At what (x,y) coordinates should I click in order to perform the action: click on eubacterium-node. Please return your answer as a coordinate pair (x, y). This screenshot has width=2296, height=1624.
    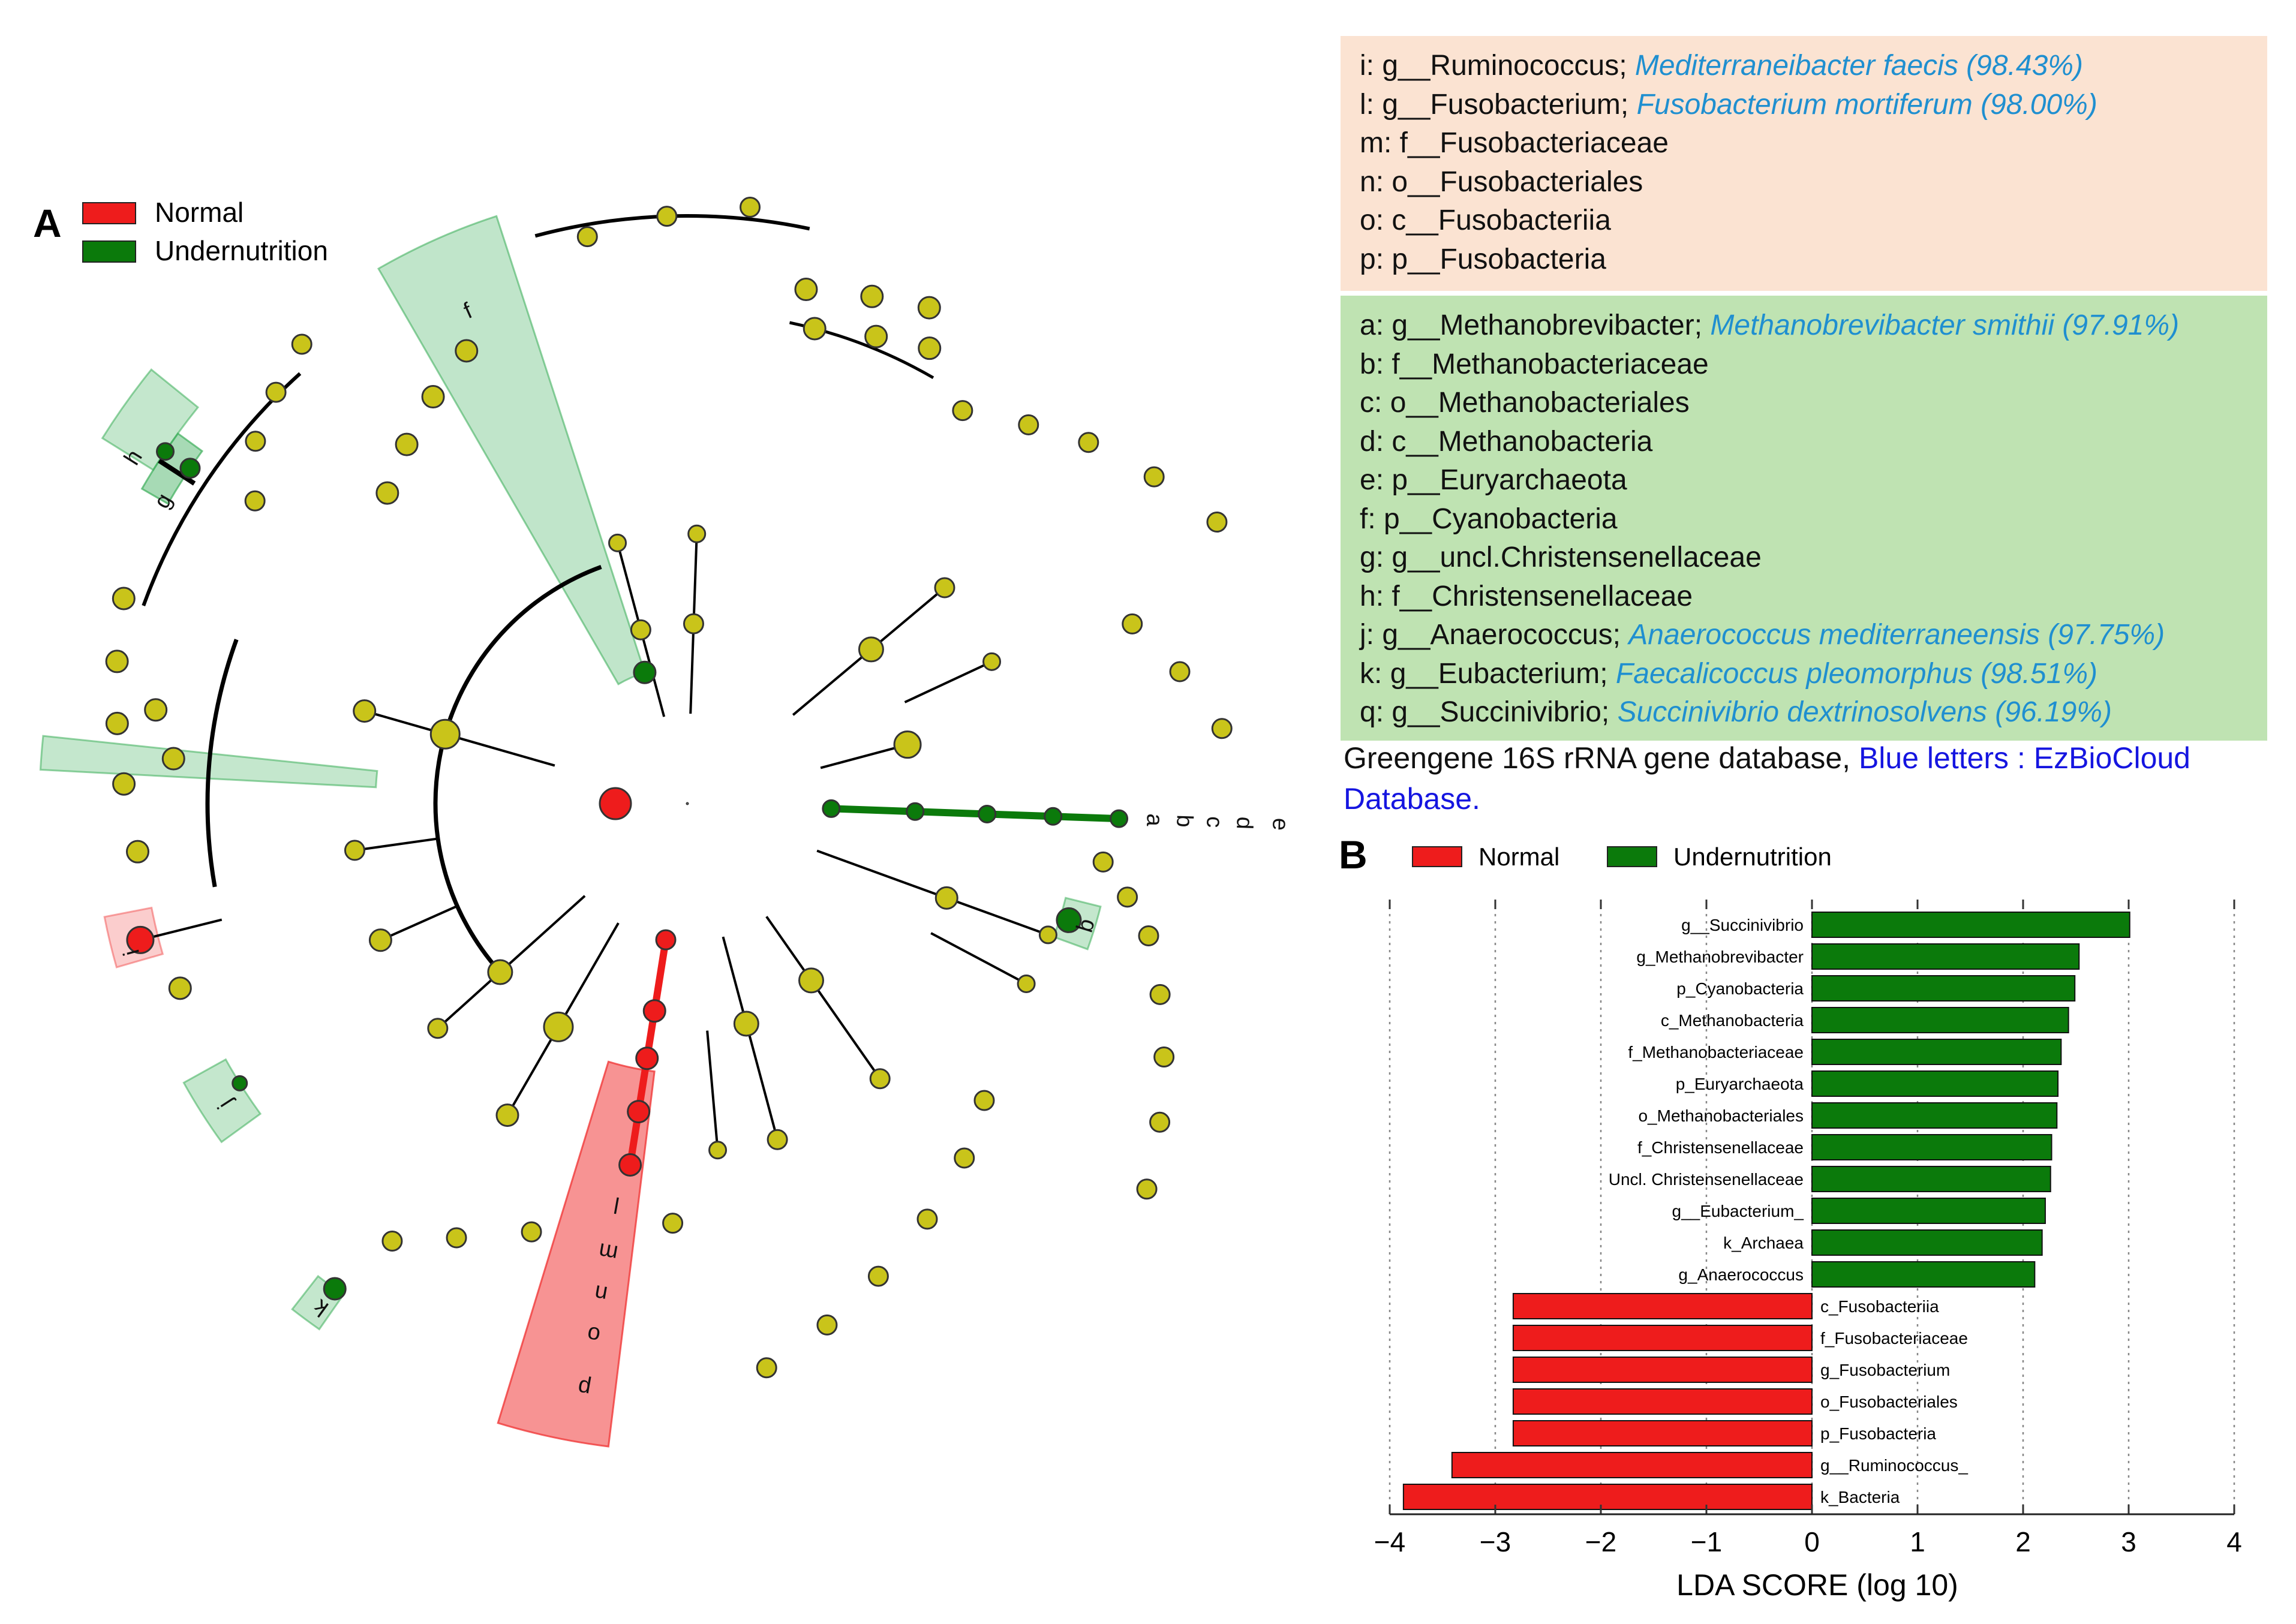
    Looking at the image, I should click on (334, 1289).